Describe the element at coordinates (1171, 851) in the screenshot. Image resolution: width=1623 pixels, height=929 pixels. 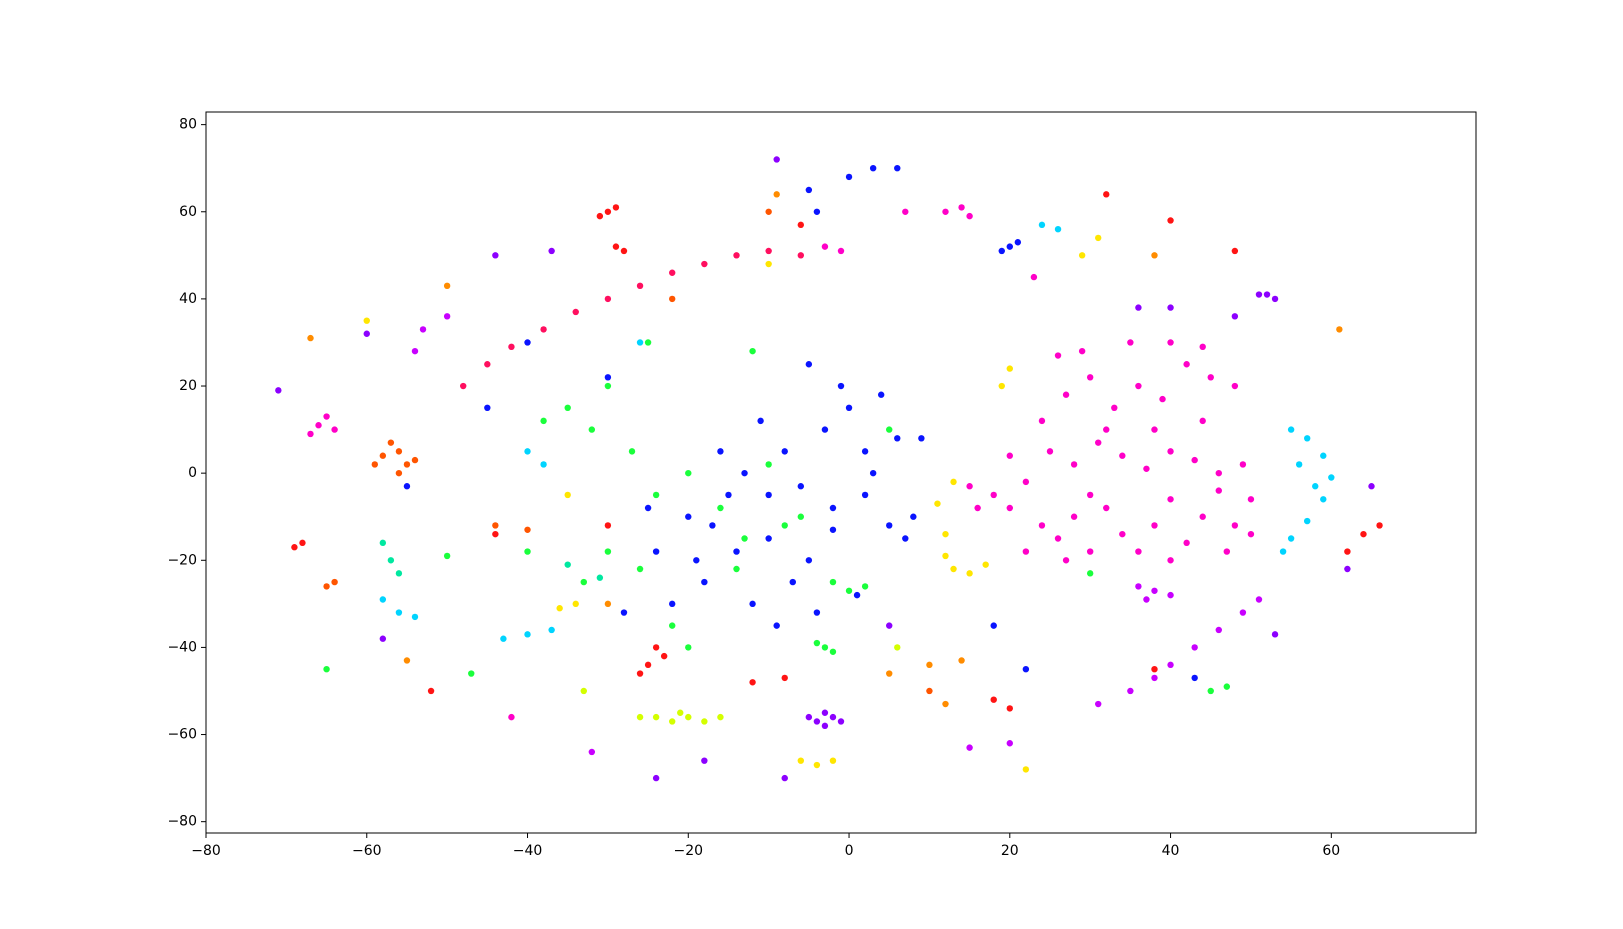
I see `x-tick-label: 40` at that location.